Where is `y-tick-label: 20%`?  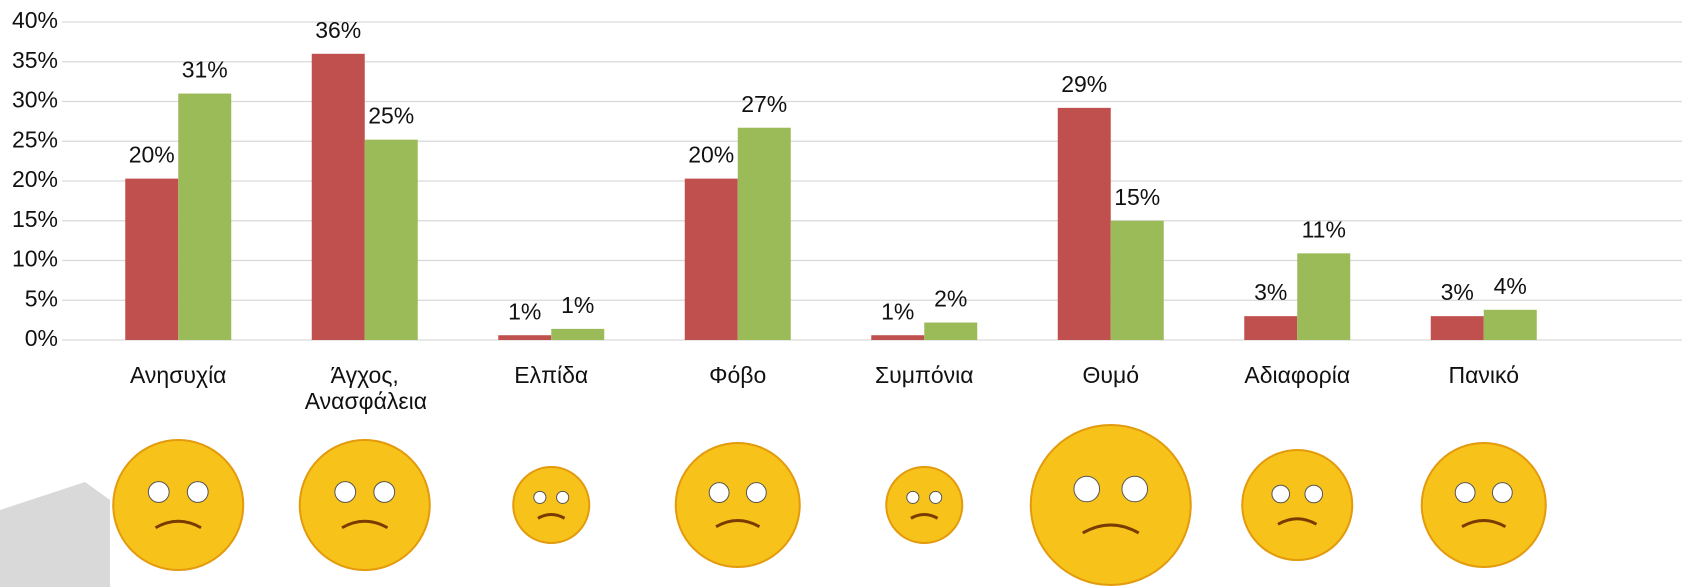
y-tick-label: 20% is located at coordinates (35, 179).